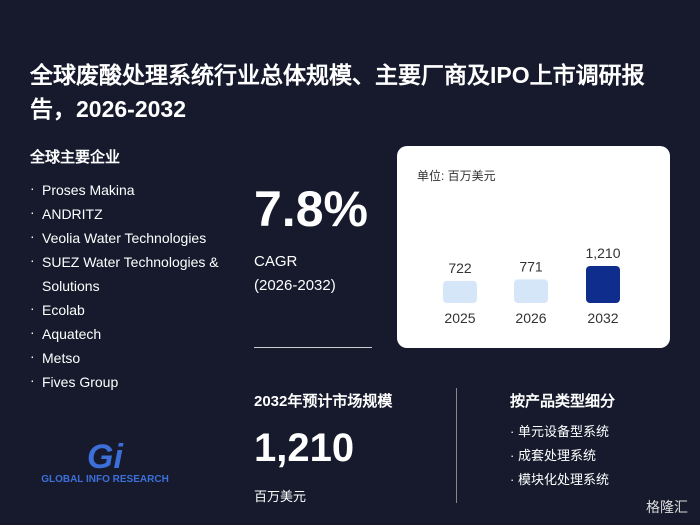 The height and width of the screenshot is (525, 700). What do you see at coordinates (563, 401) in the screenshot?
I see `segments-heading: 按产品类型细分` at bounding box center [563, 401].